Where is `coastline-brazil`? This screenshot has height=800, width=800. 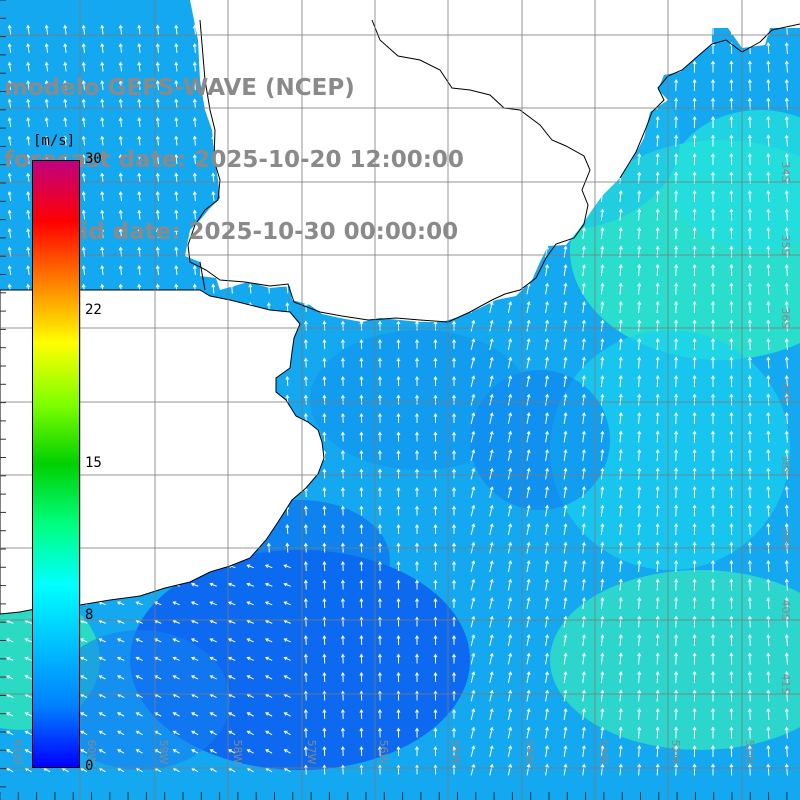 coastline-brazil is located at coordinates (709, 101).